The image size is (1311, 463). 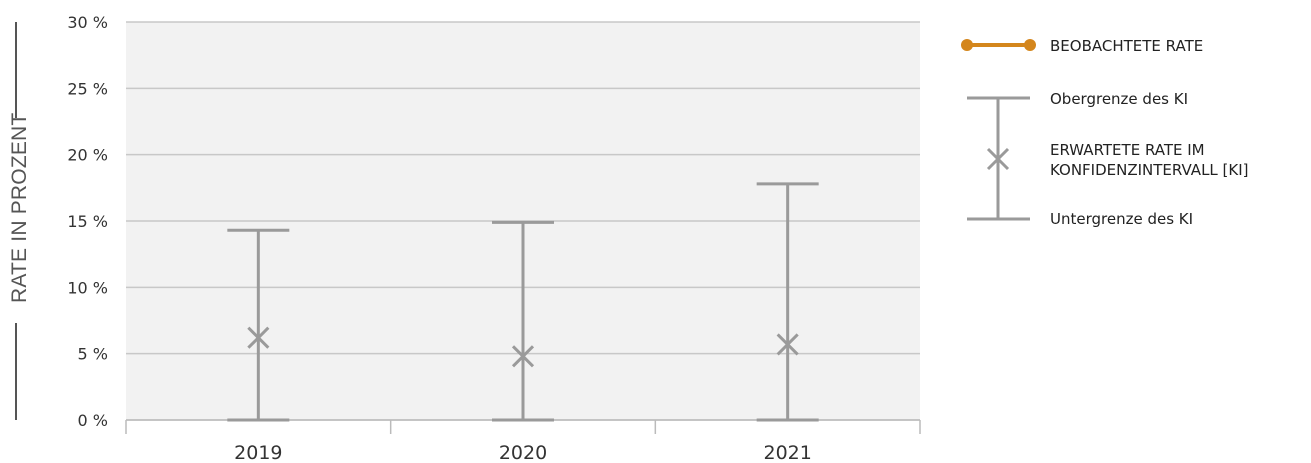 I want to click on y-tick-label: 15 %, so click(x=87, y=221).